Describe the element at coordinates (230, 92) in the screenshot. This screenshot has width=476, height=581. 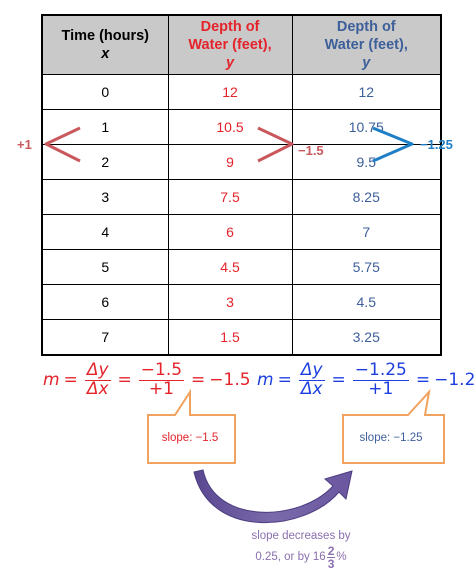
I see `depth-red-cell: 12` at that location.